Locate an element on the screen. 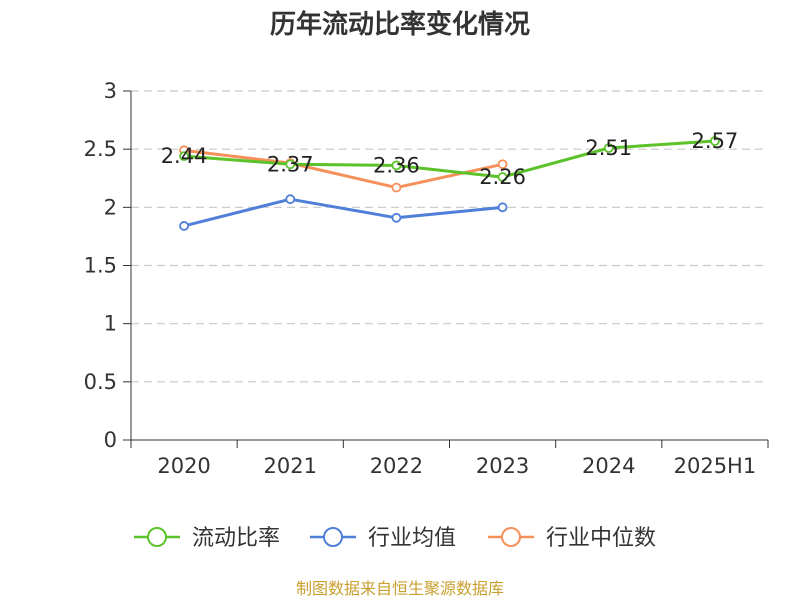 This screenshot has height=600, width=800. legend-label: 行业中位数 is located at coordinates (601, 538).